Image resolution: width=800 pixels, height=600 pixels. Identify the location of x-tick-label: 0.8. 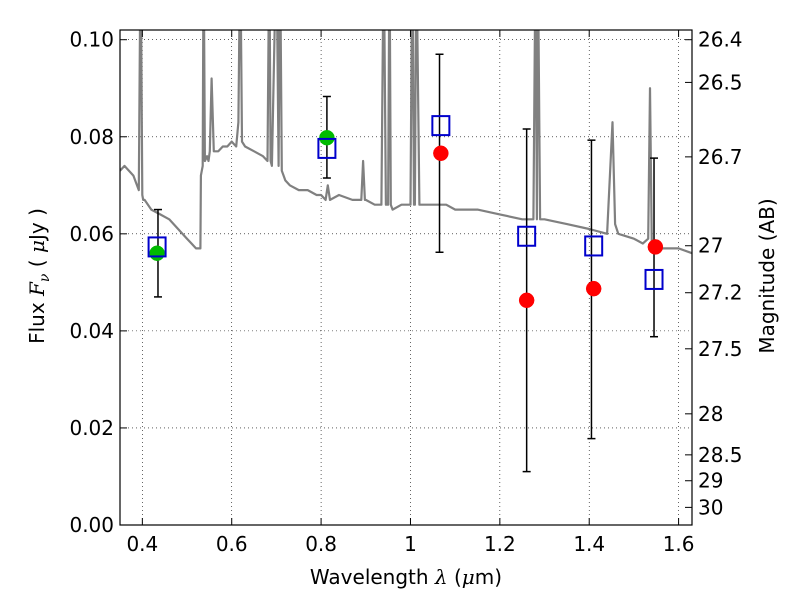
(321, 544).